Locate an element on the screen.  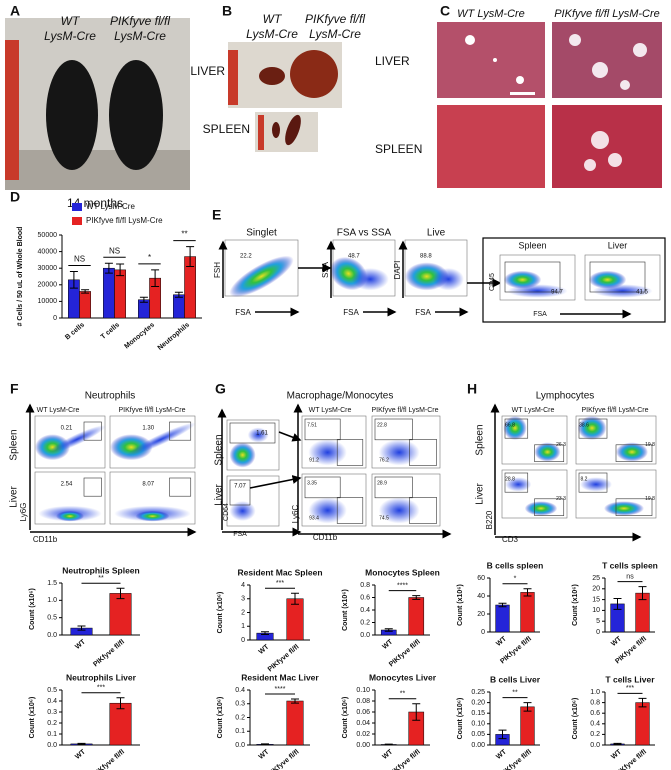
label: Macrophage/Monocytes is located at coordinates (340, 396).